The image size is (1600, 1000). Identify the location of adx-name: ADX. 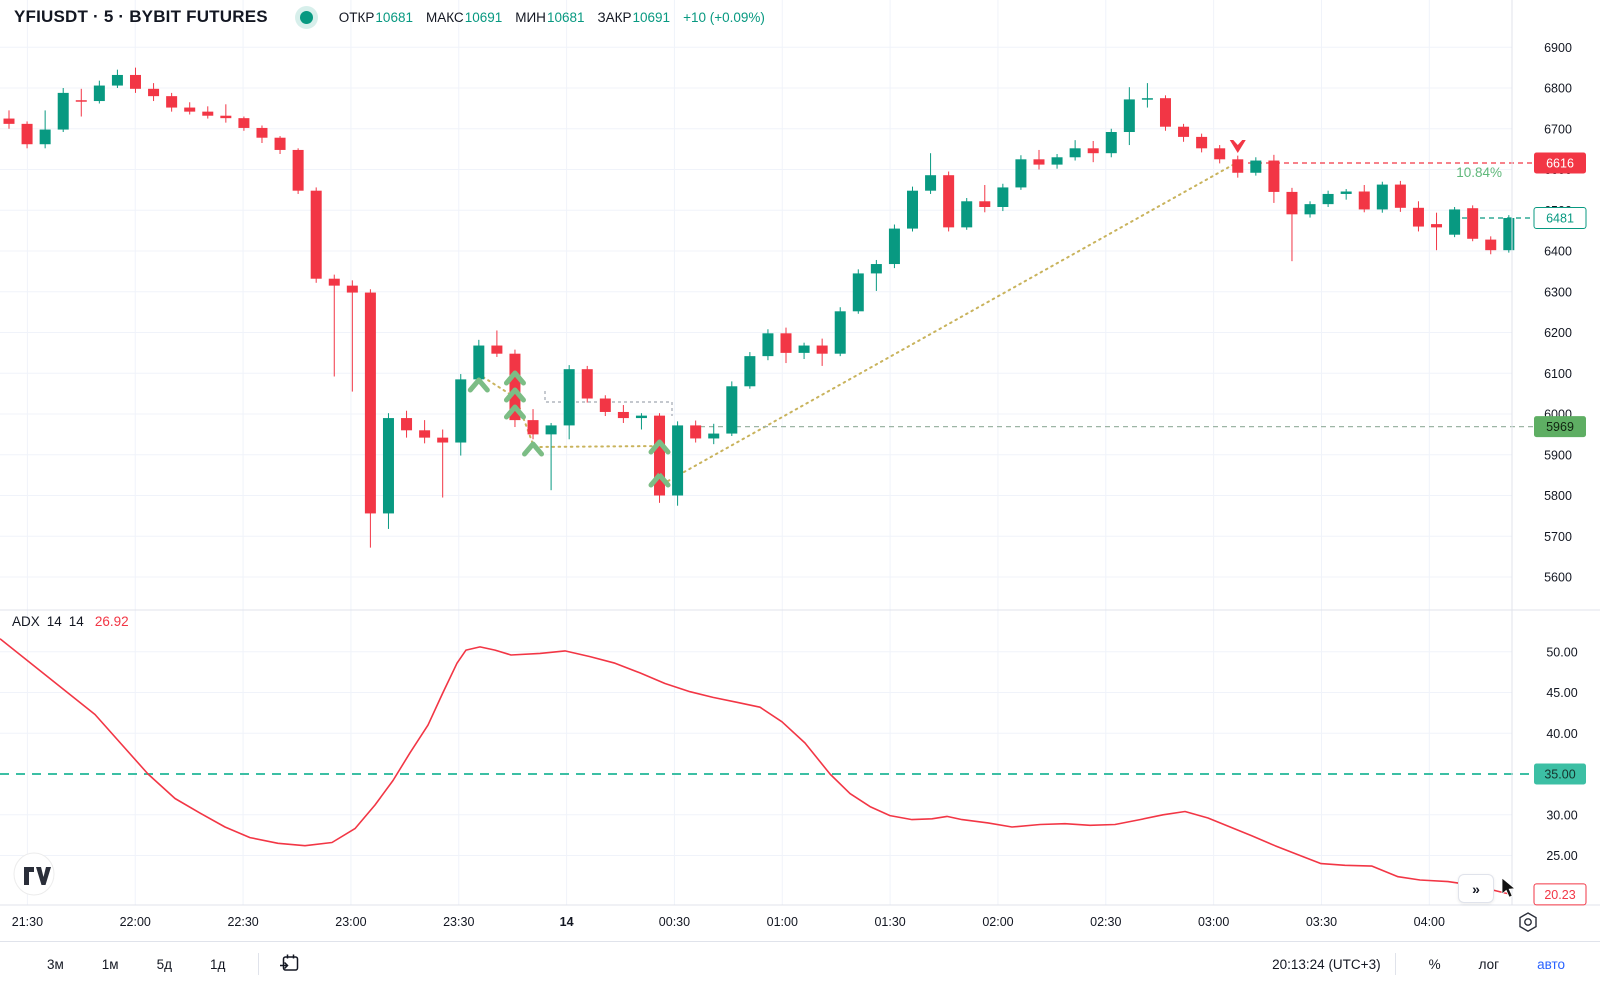
(26, 621).